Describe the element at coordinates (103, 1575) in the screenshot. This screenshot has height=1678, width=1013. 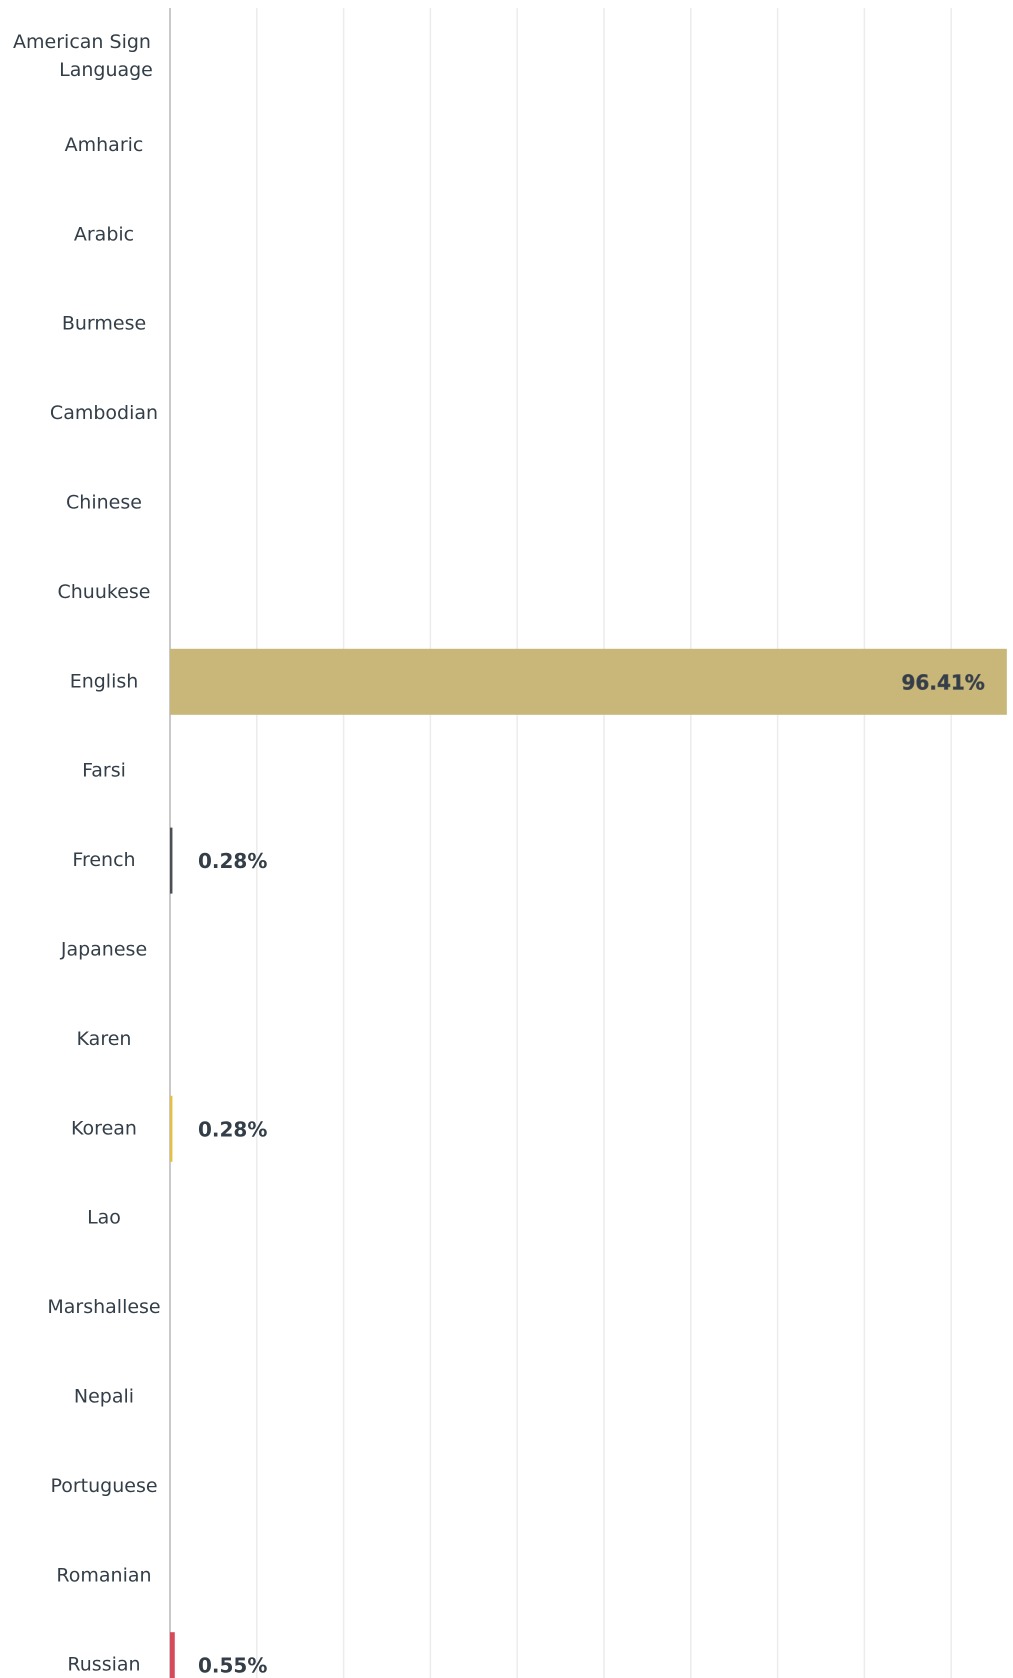
I see `category-label: Romanian` at that location.